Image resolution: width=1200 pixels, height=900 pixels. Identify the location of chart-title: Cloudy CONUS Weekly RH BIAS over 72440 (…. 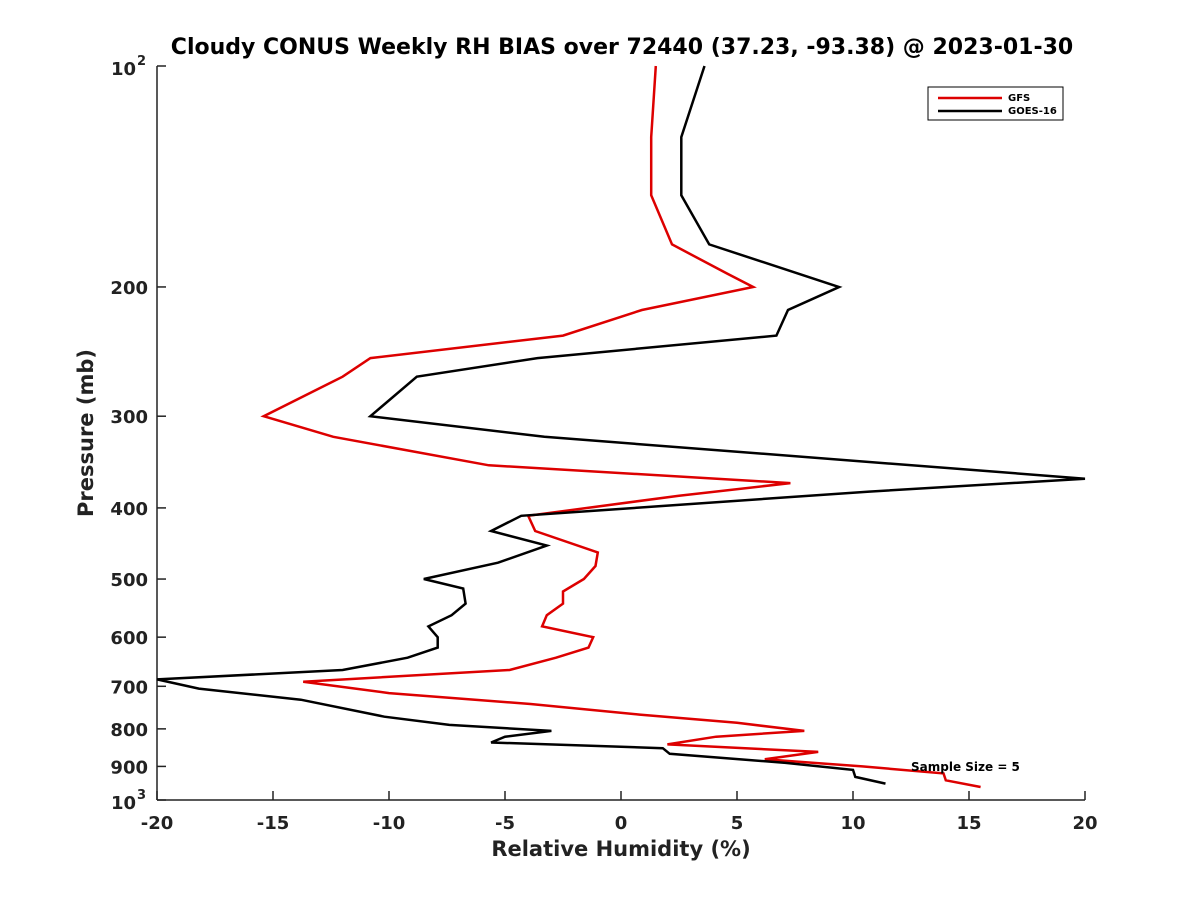
(622, 47).